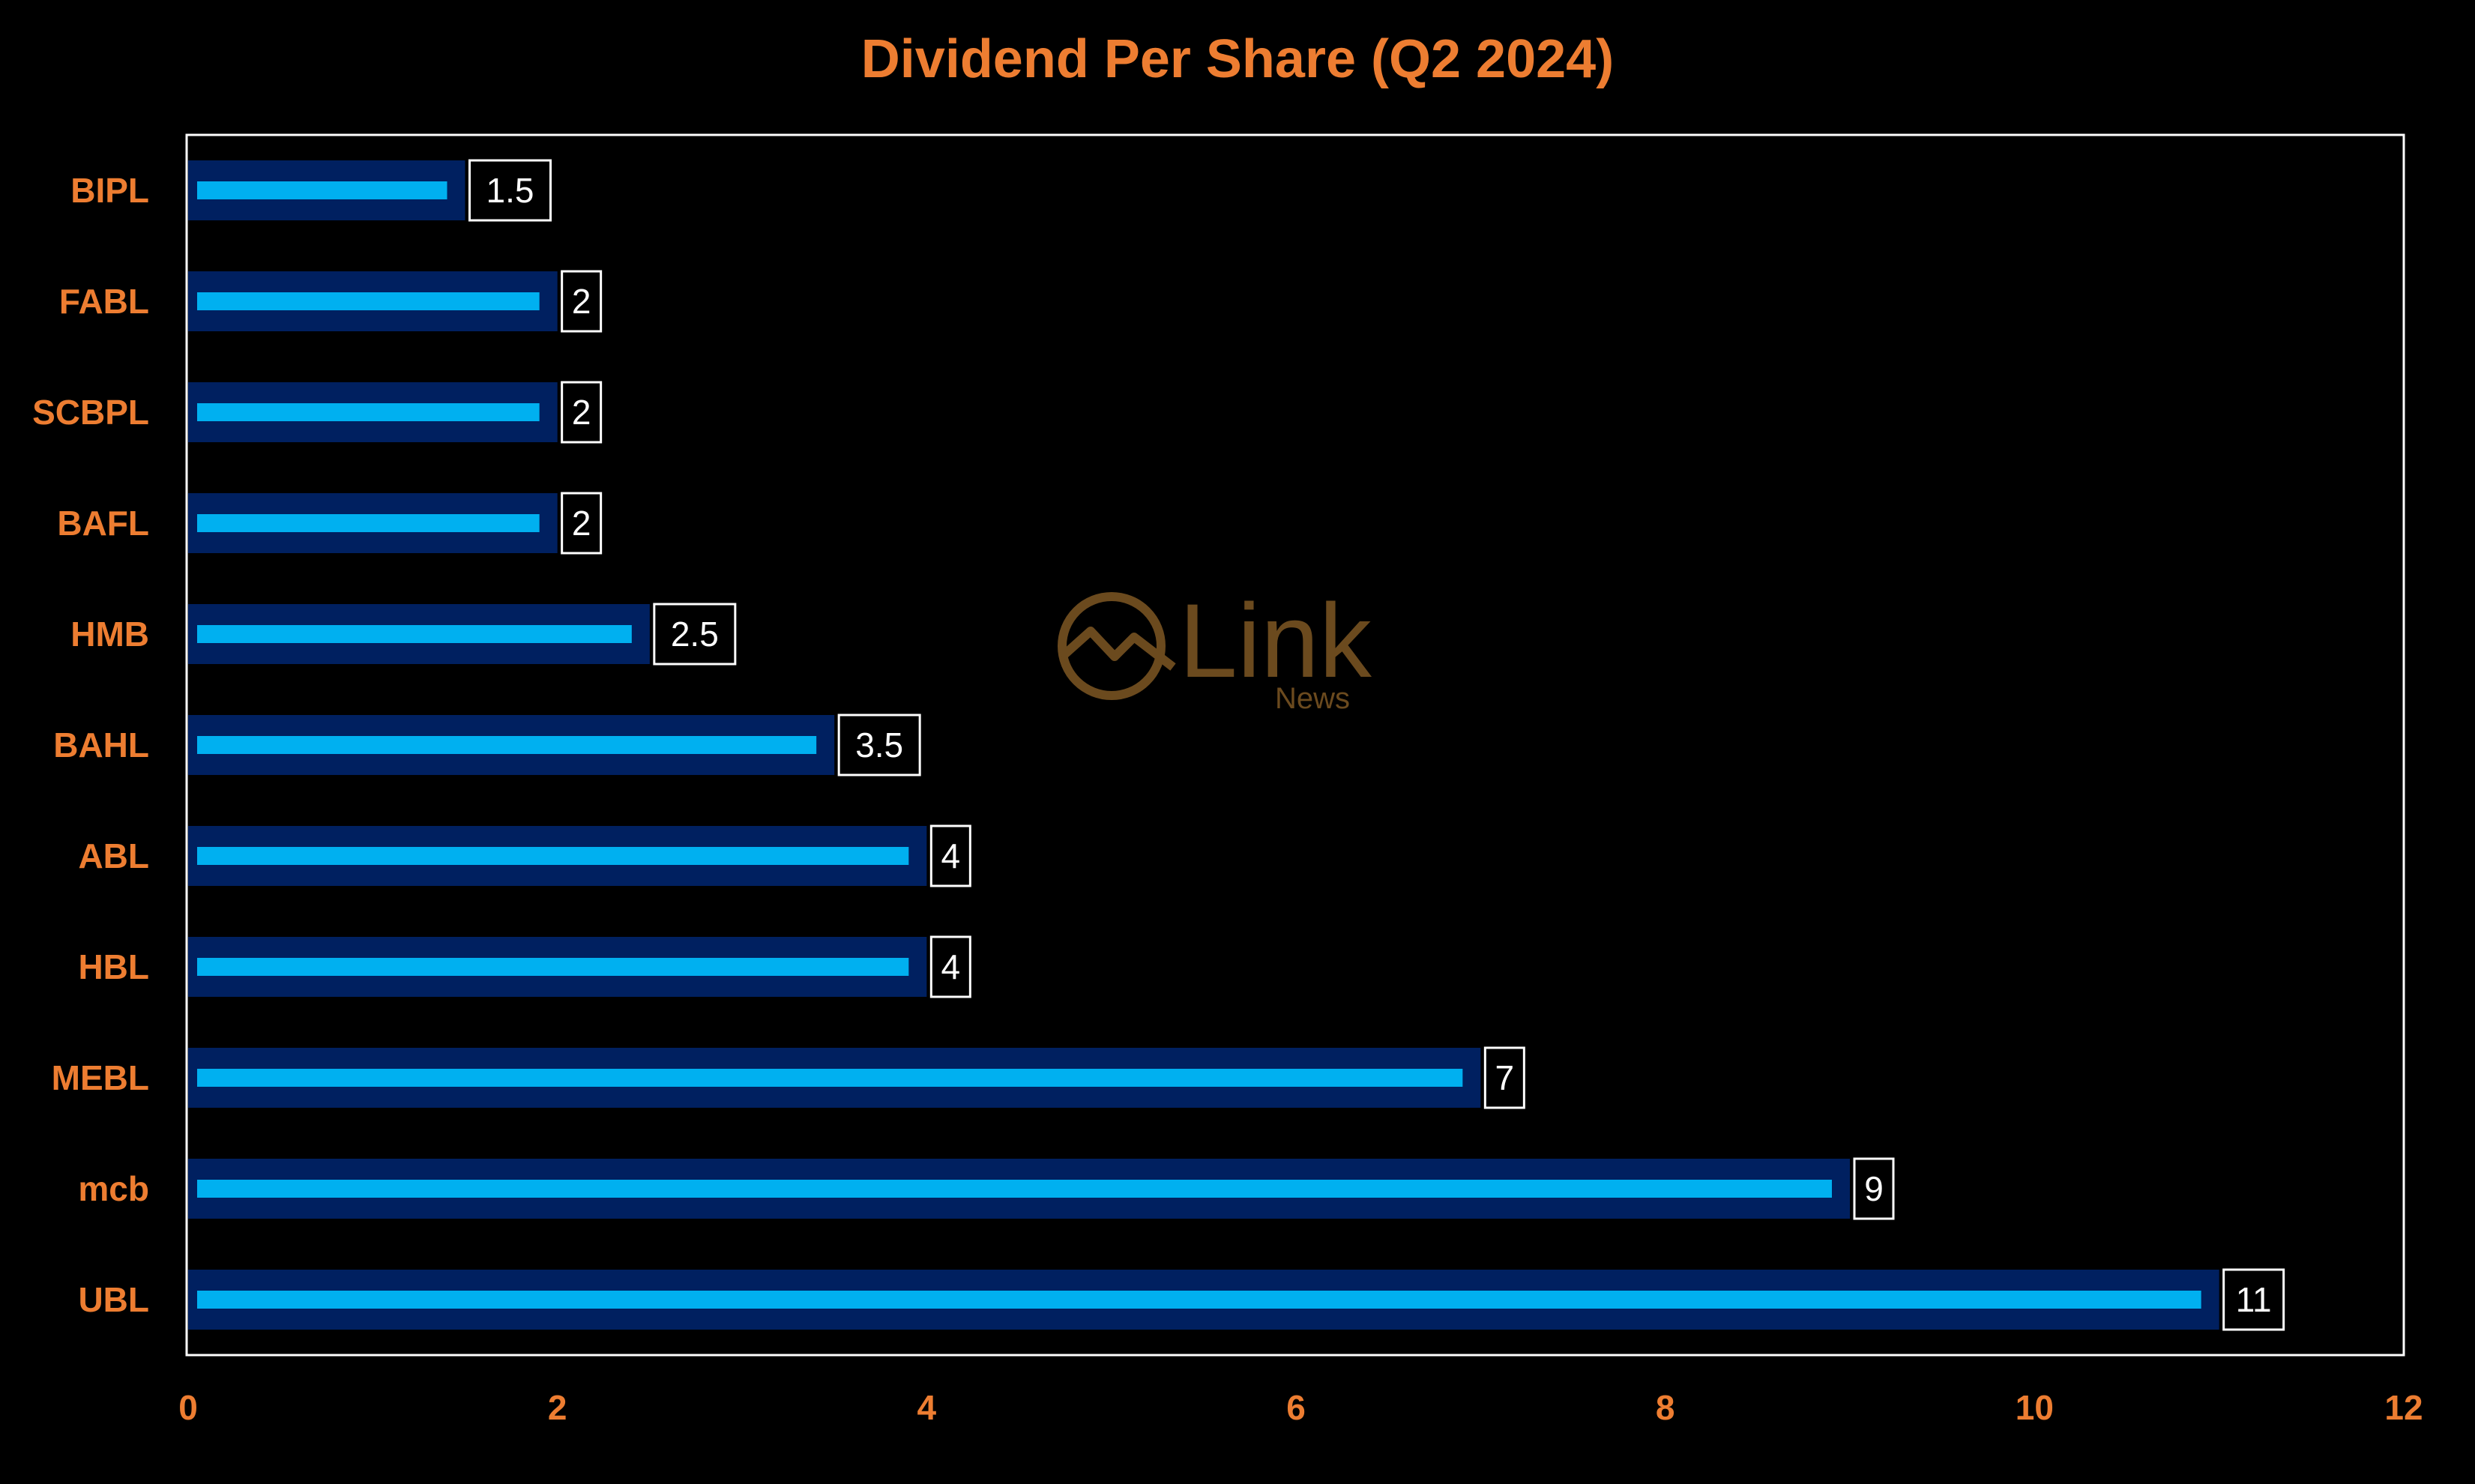 This screenshot has height=1484, width=2475. I want to click on bar-inner-SCBPL, so click(368, 412).